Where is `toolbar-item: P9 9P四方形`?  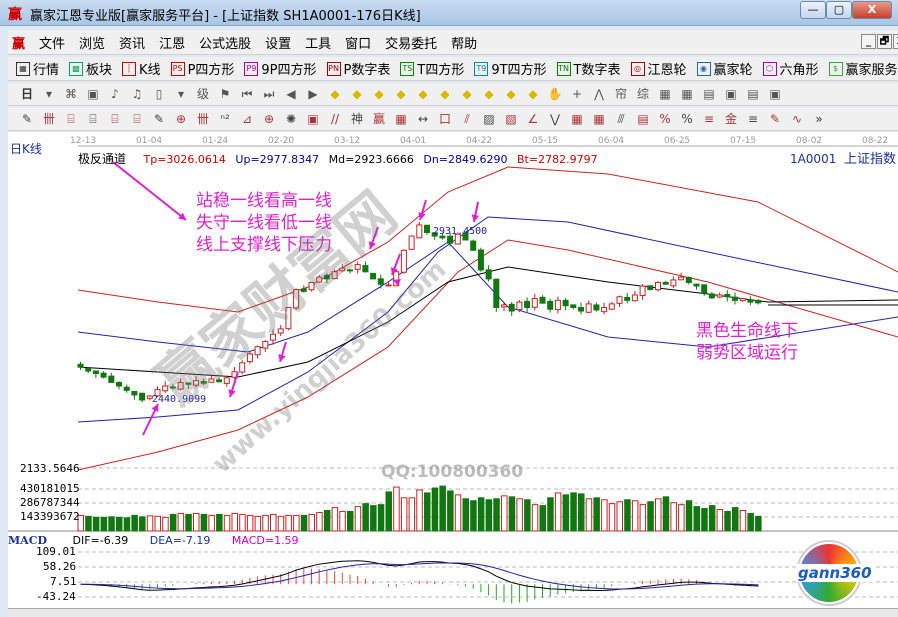 toolbar-item: P9 9P四方形 is located at coordinates (280, 68).